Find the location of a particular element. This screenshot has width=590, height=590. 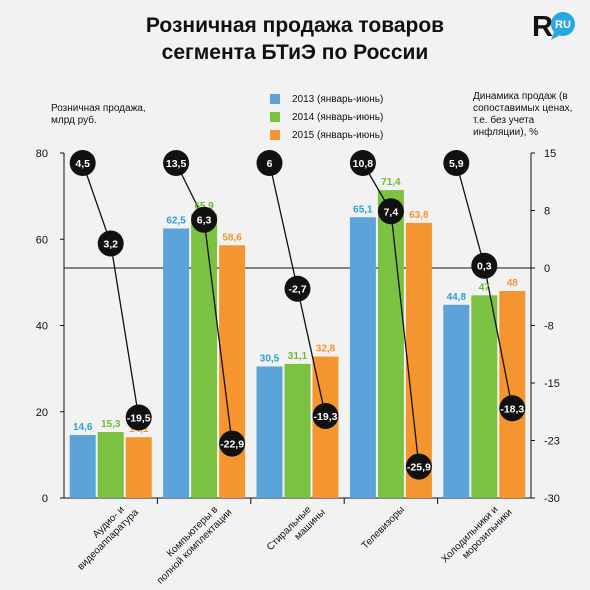

x-tick-label: Холодильники иморозильники is located at coordinates (477, 536).